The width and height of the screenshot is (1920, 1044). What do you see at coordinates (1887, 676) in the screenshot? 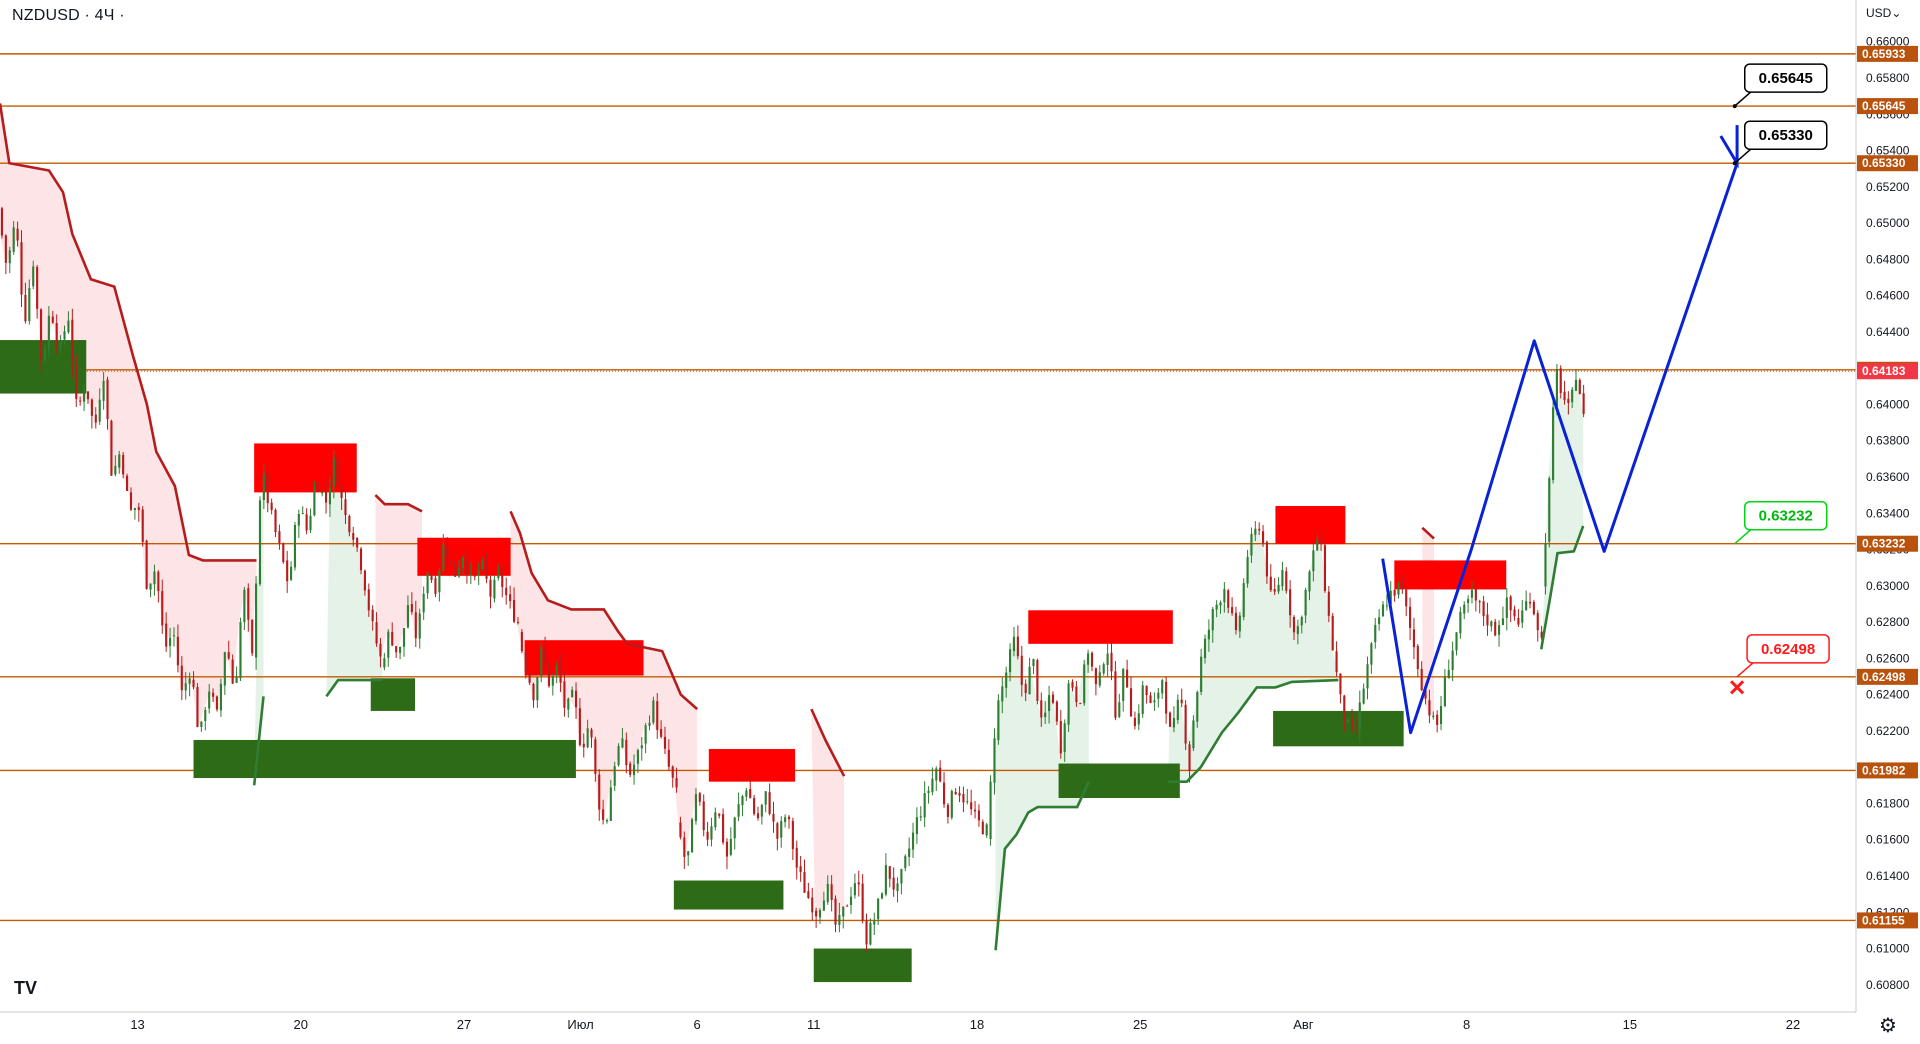
I see `level-label-0.62498: 0.62498` at bounding box center [1887, 676].